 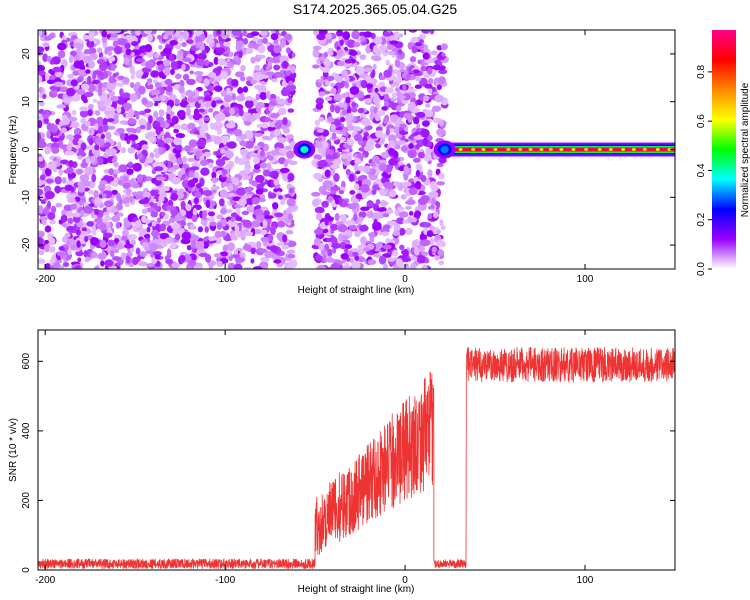 I want to click on spectrogram-tone-node, so click(x=610, y=149).